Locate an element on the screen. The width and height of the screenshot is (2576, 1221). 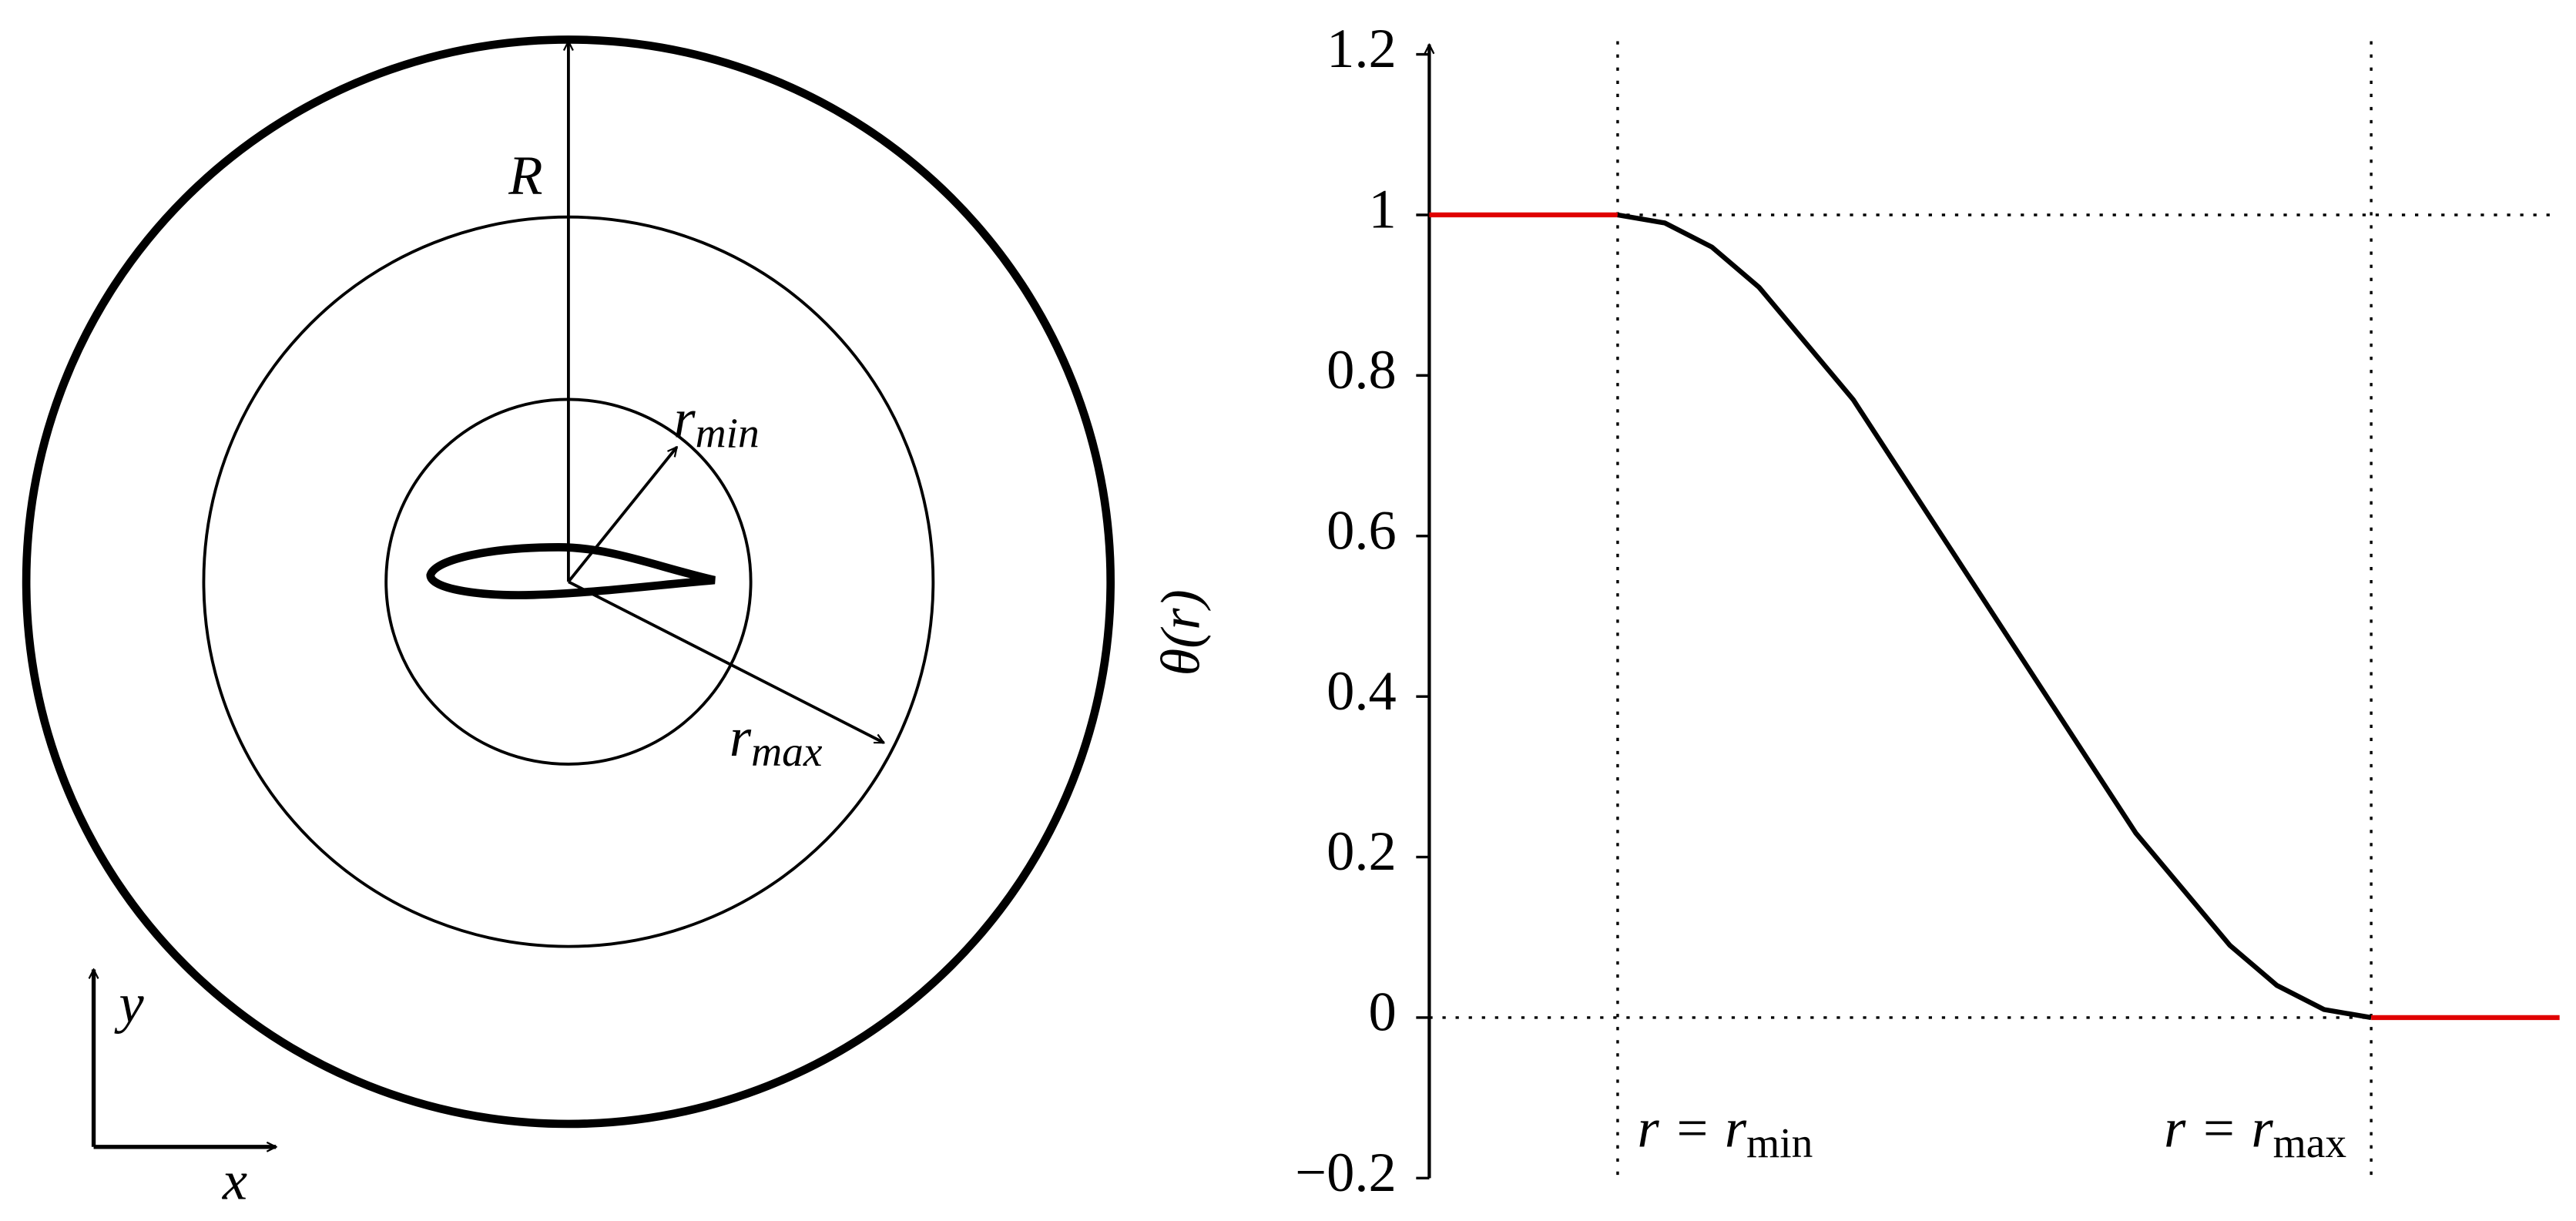
annotation-sub: min is located at coordinates (1779, 1143).